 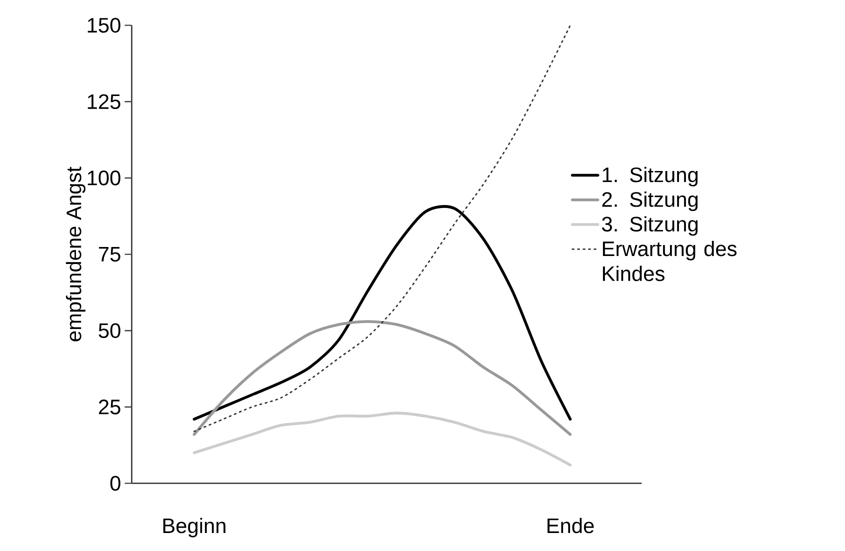 I want to click on y-axis-title: empfundene Angst, so click(x=76, y=254).